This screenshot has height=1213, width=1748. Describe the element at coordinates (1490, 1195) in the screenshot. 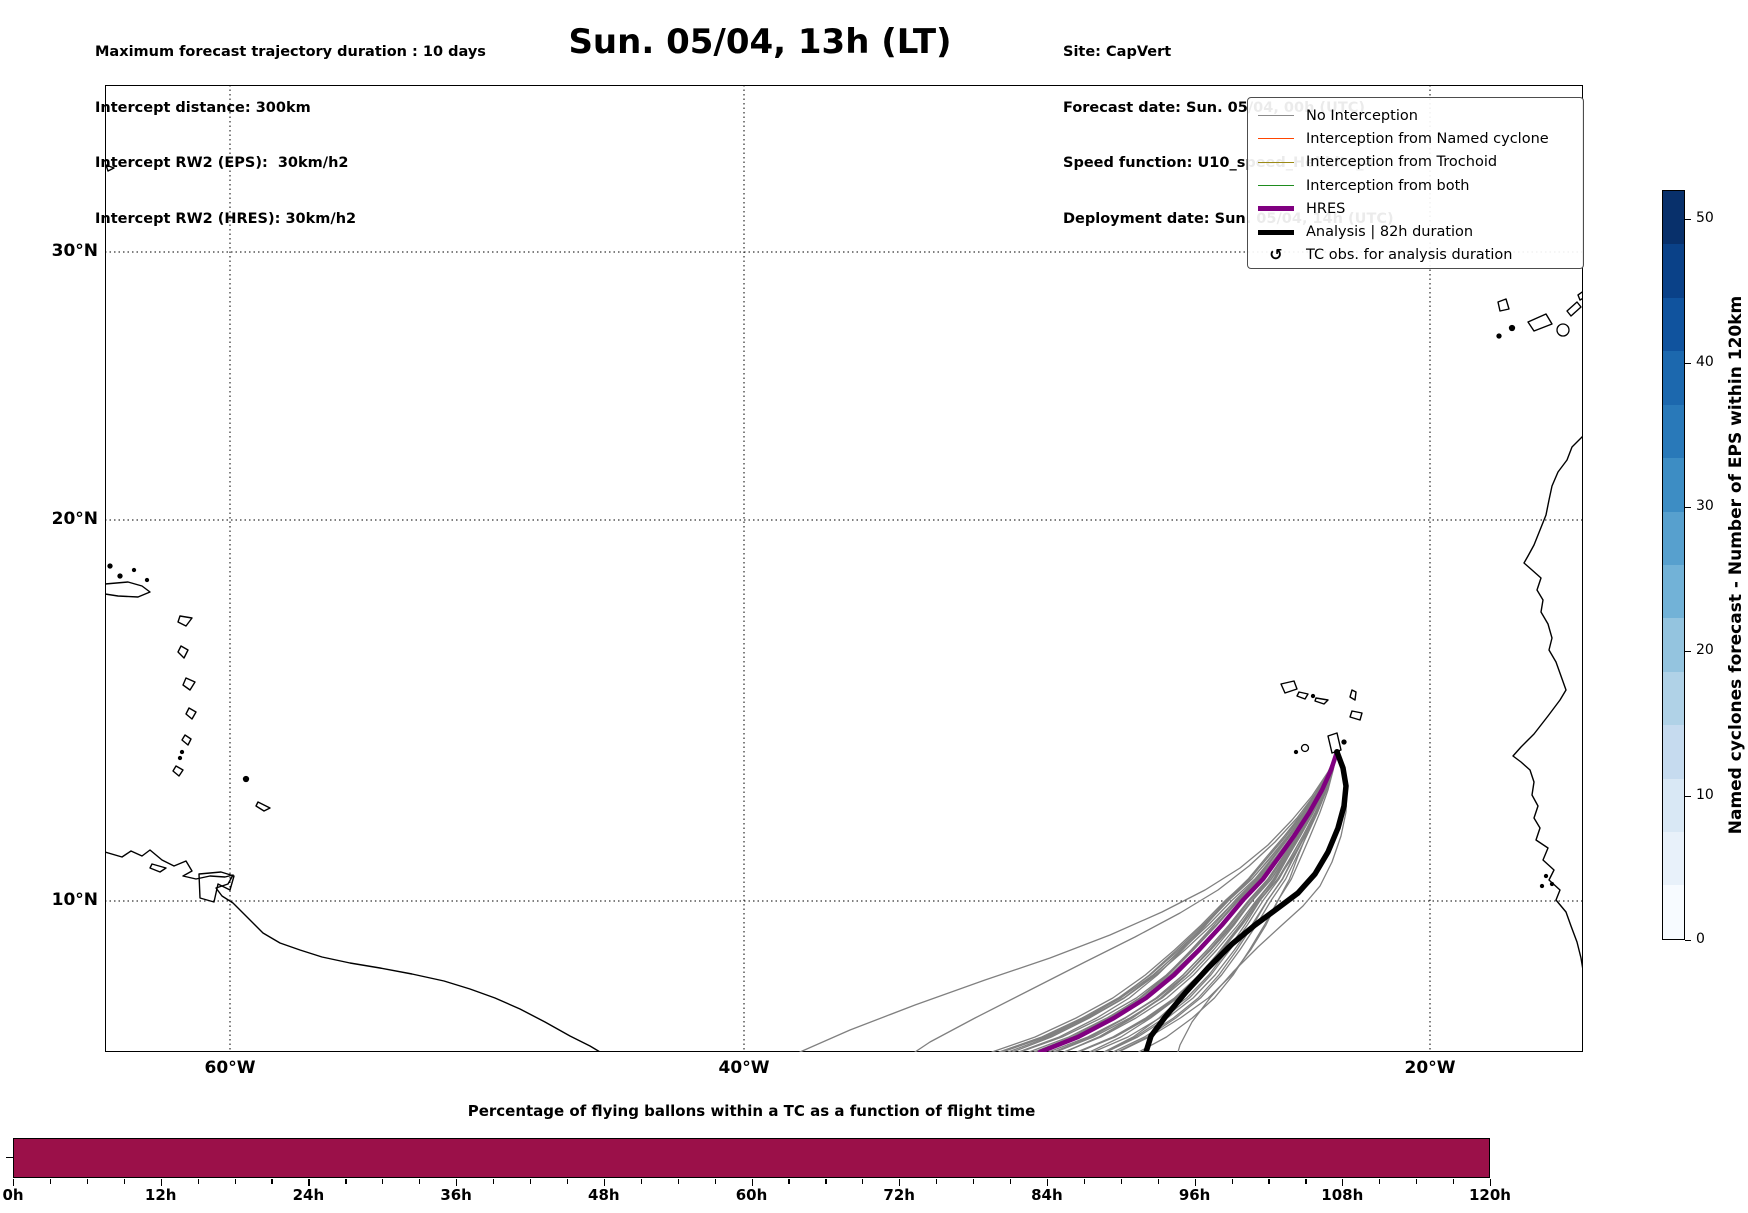

I see `x-axis-tick-label: 120h` at that location.